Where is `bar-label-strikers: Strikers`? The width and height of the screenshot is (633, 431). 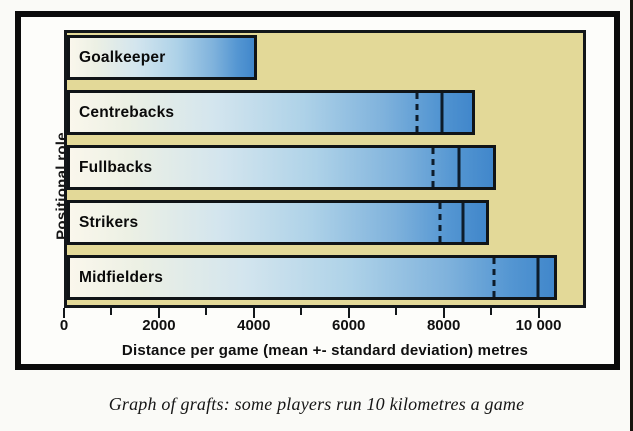 bar-label-strikers: Strikers is located at coordinates (109, 222).